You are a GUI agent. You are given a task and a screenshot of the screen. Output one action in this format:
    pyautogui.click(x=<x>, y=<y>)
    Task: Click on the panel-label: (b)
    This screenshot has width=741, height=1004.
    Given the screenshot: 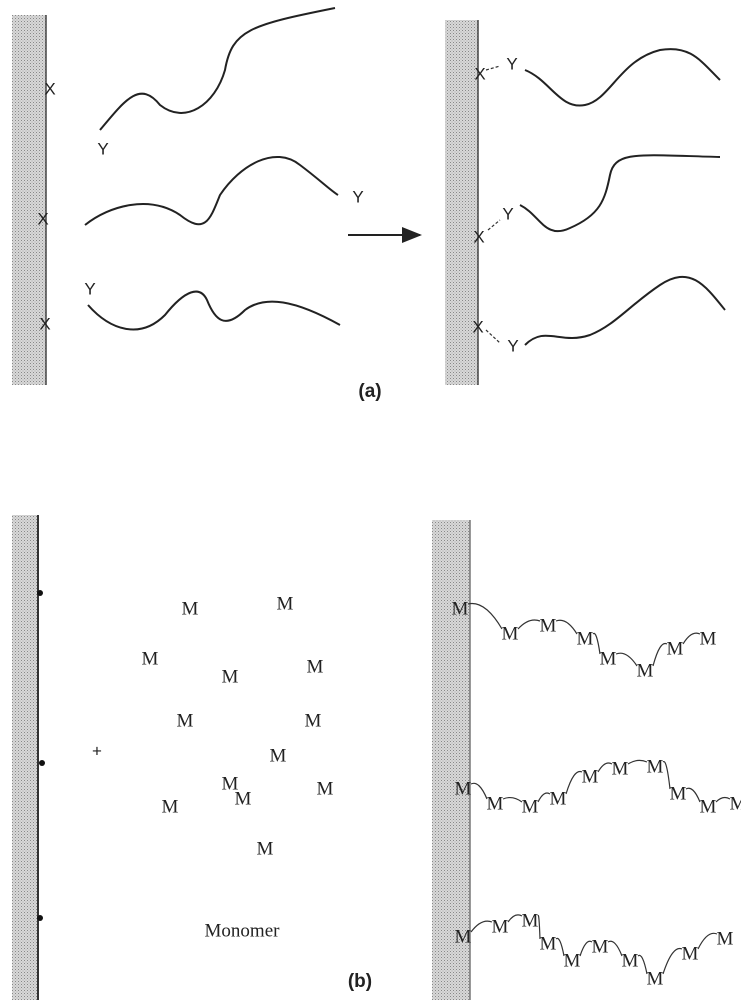 What is the action you would take?
    pyautogui.click(x=360, y=981)
    